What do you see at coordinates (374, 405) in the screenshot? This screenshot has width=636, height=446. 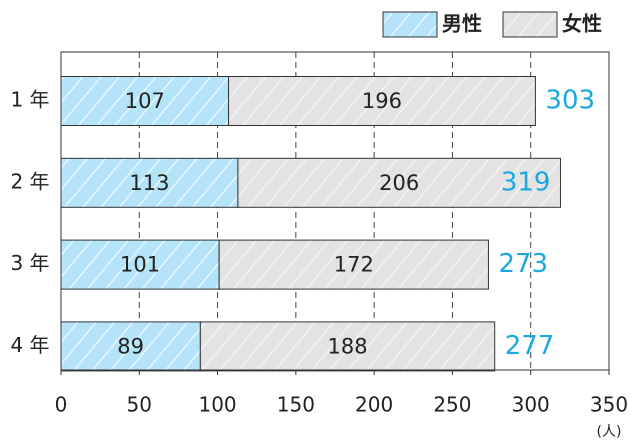 I see `x-tick-label: 200` at bounding box center [374, 405].